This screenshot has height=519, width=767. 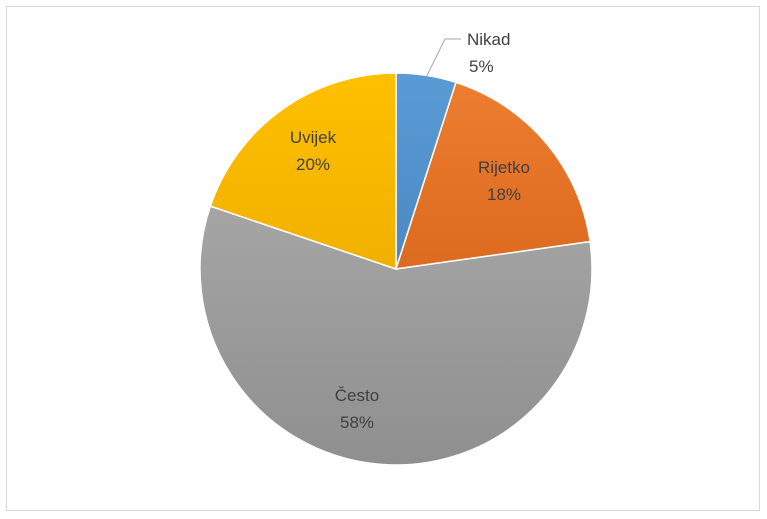 What do you see at coordinates (481, 66) in the screenshot?
I see `data-label-percent: 5%` at bounding box center [481, 66].